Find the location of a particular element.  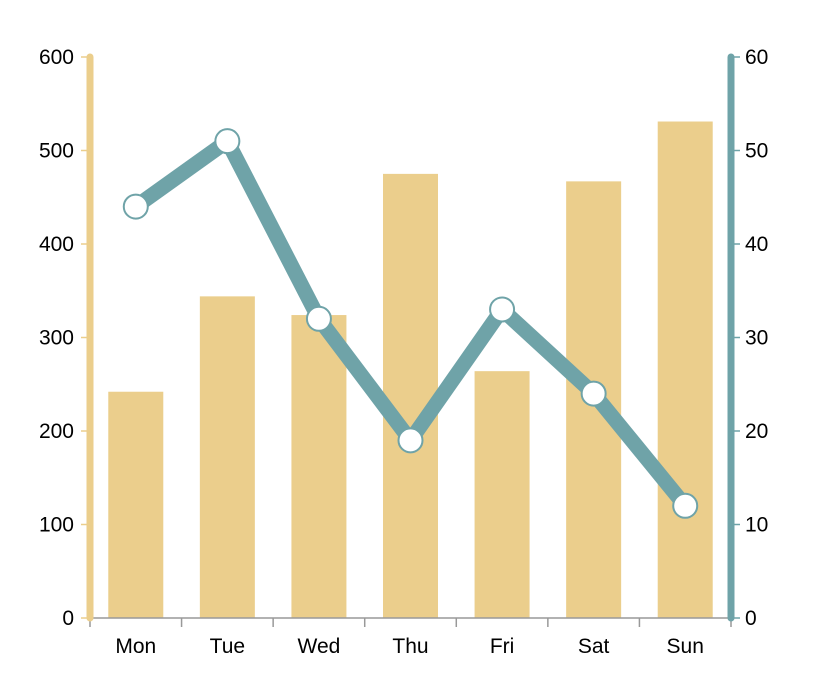

line-point-sat is located at coordinates (593, 393).